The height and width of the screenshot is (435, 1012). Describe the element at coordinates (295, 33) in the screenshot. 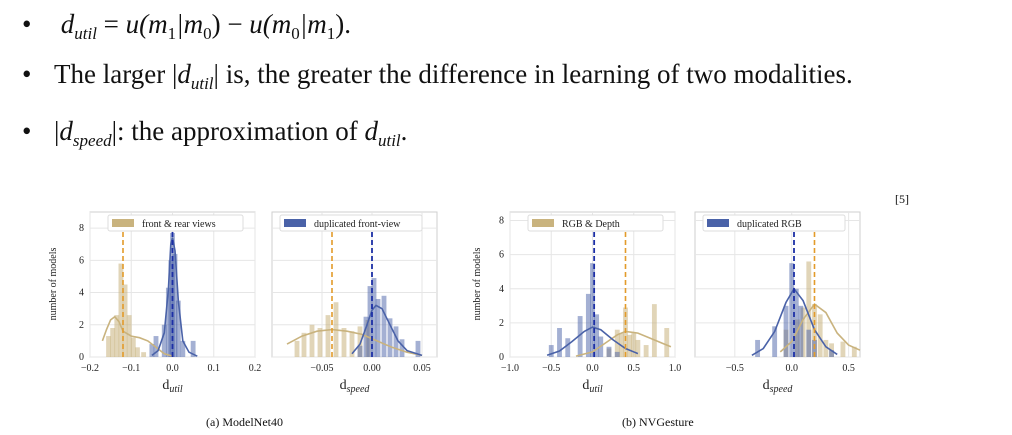

I see `subscript: 0` at that location.